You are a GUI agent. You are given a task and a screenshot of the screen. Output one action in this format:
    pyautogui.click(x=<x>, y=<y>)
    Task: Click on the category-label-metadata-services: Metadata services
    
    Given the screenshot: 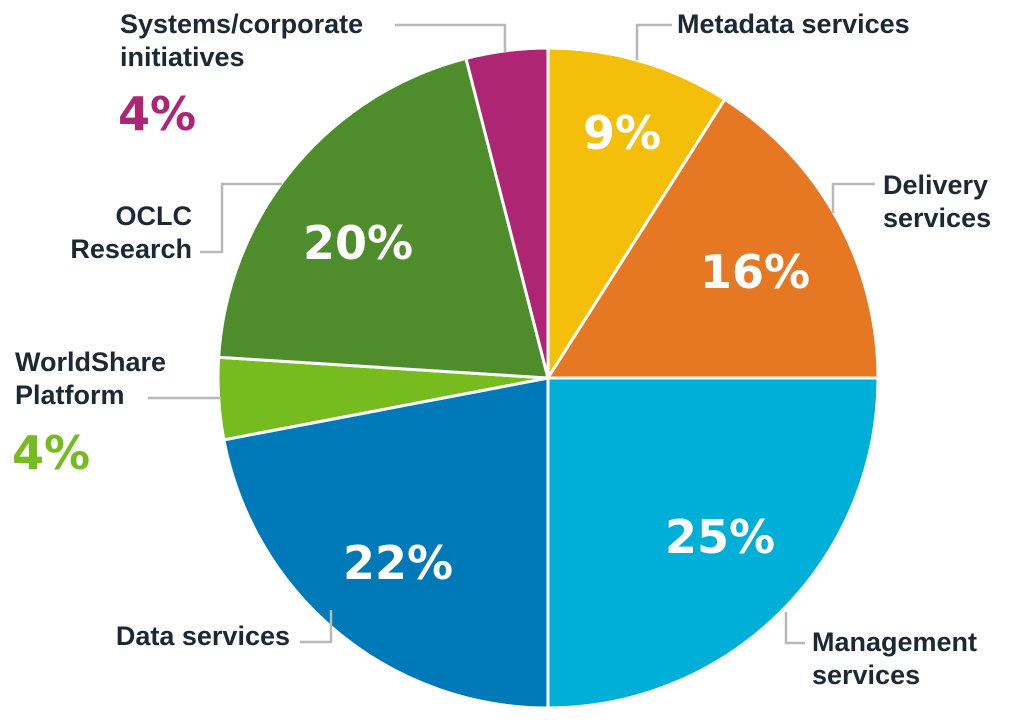 What is the action you would take?
    pyautogui.click(x=793, y=24)
    